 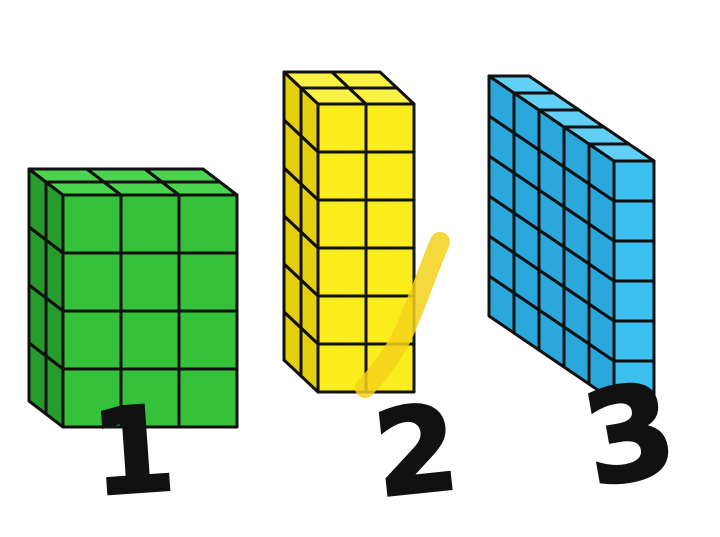 I want to click on label-2: 2, so click(x=416, y=451).